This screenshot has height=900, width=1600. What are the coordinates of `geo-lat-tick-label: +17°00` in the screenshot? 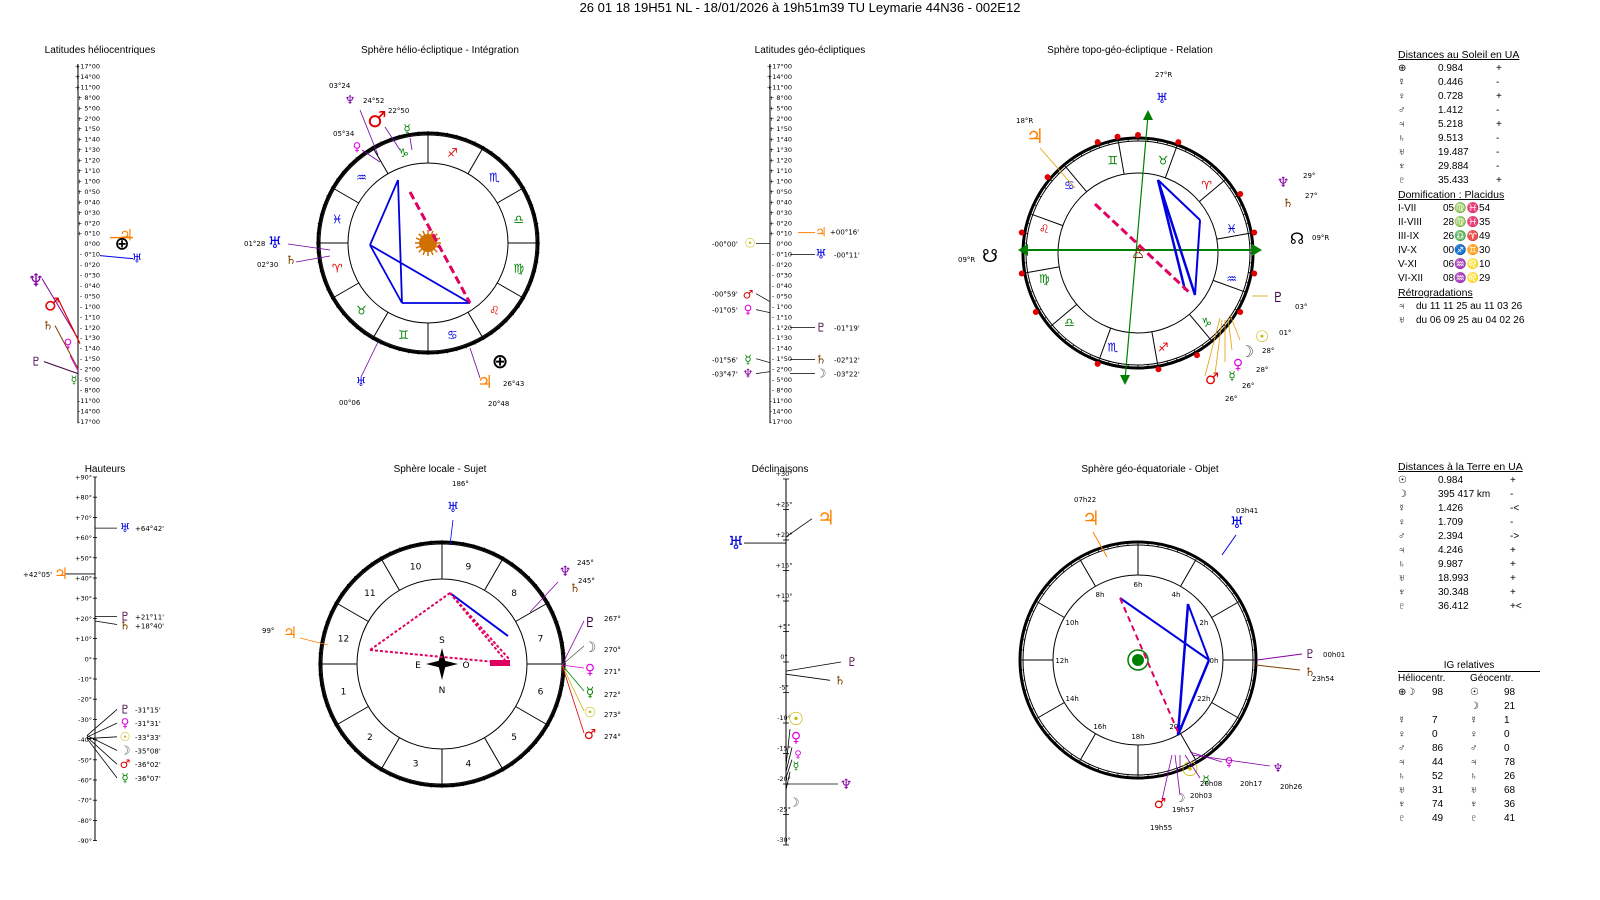 It's located at (779, 67).